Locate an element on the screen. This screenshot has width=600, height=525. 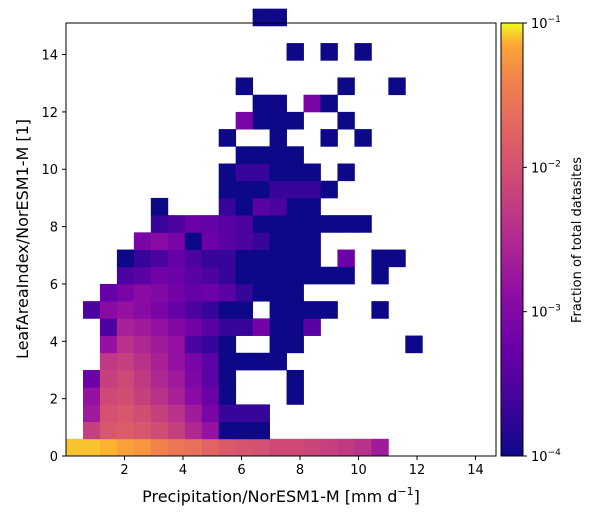
x-axis-label: Precipitation/NorESM1-M [mm d−1] is located at coordinates (281, 495).